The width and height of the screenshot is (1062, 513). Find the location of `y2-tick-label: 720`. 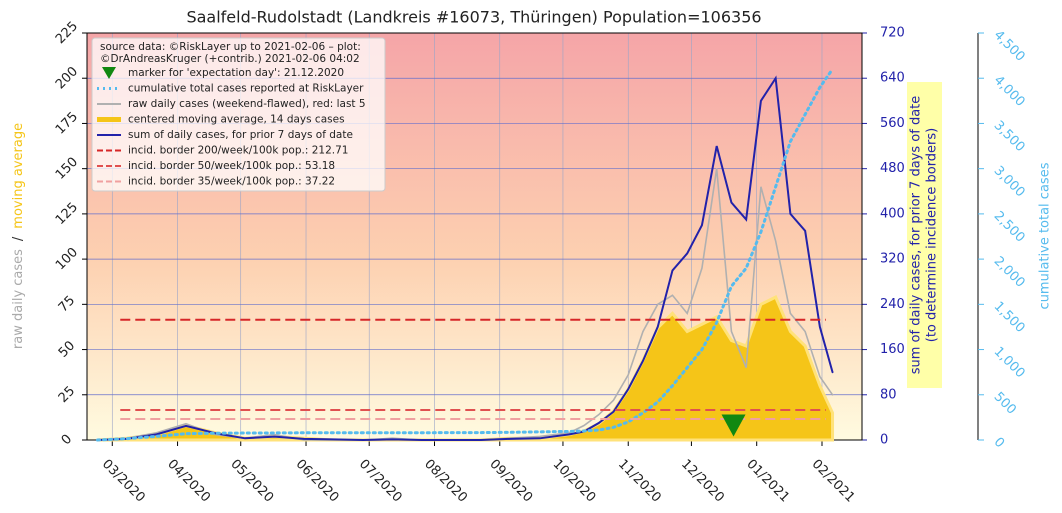

y2-tick-label: 720 is located at coordinates (892, 33).